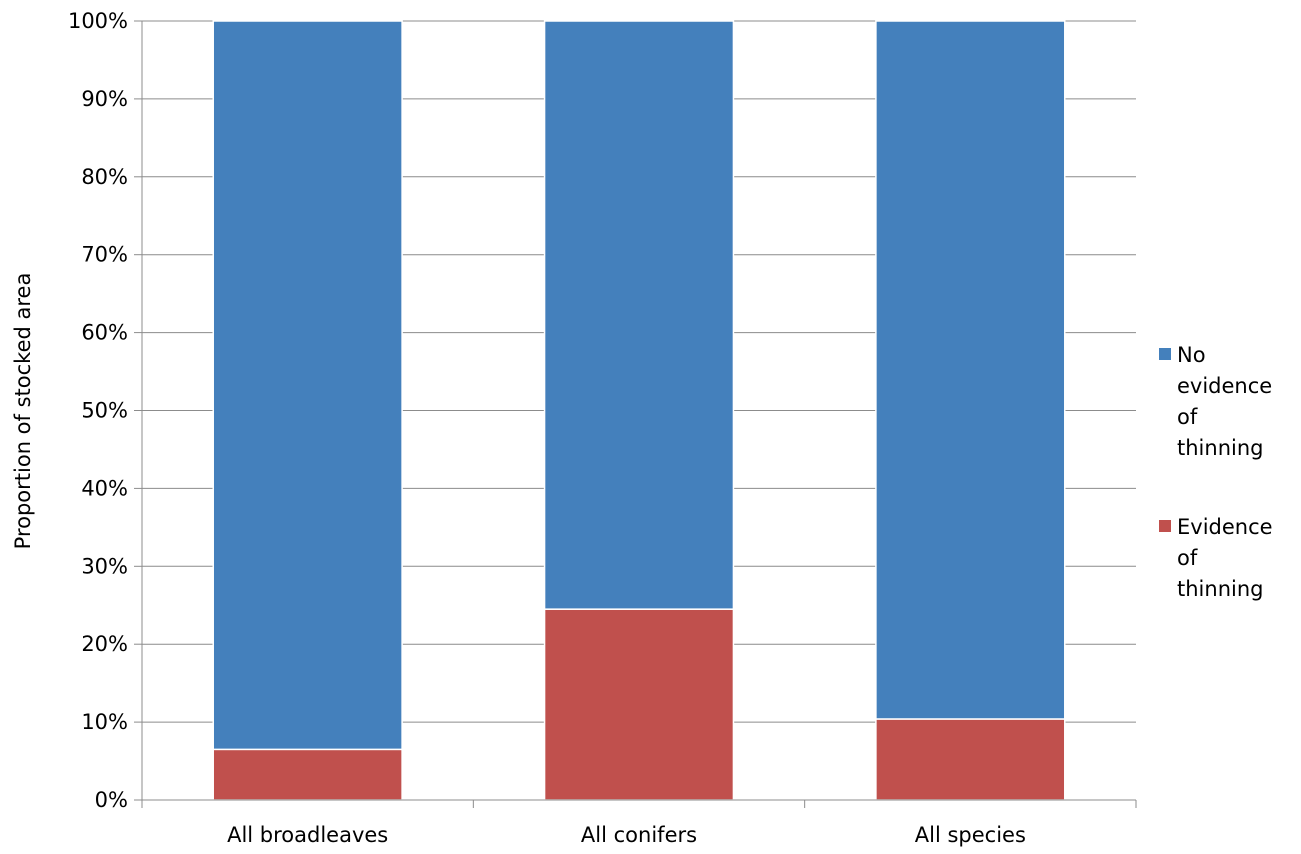 The width and height of the screenshot is (1301, 854). What do you see at coordinates (104, 99) in the screenshot?
I see `y-tick-label: 90%` at bounding box center [104, 99].